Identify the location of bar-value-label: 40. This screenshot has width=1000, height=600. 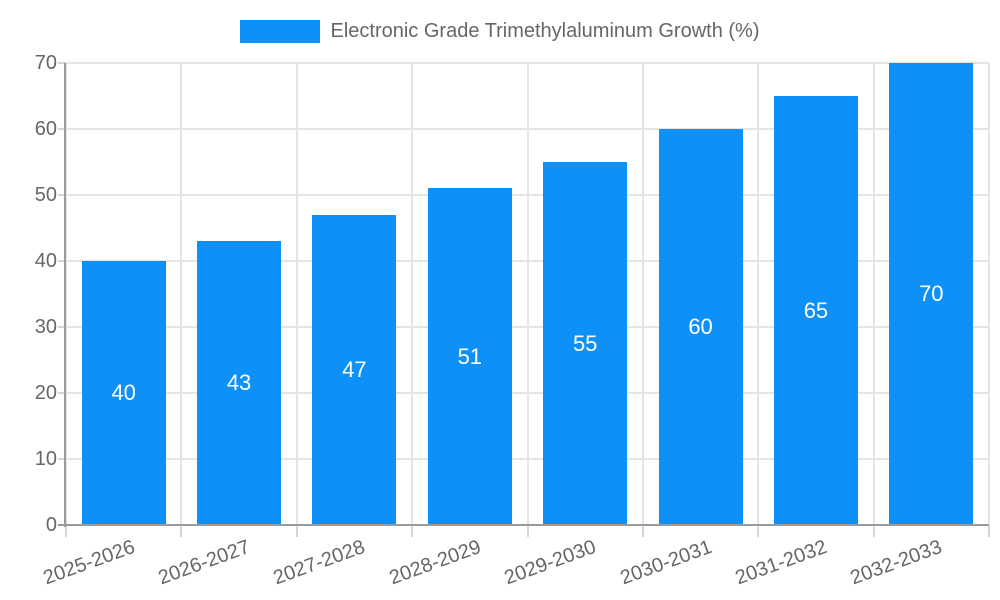
(123, 392).